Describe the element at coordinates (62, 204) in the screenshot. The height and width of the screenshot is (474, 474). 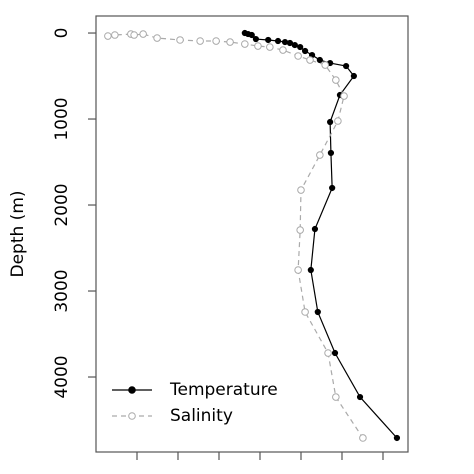
I see `y-tick-label: 2000` at that location.